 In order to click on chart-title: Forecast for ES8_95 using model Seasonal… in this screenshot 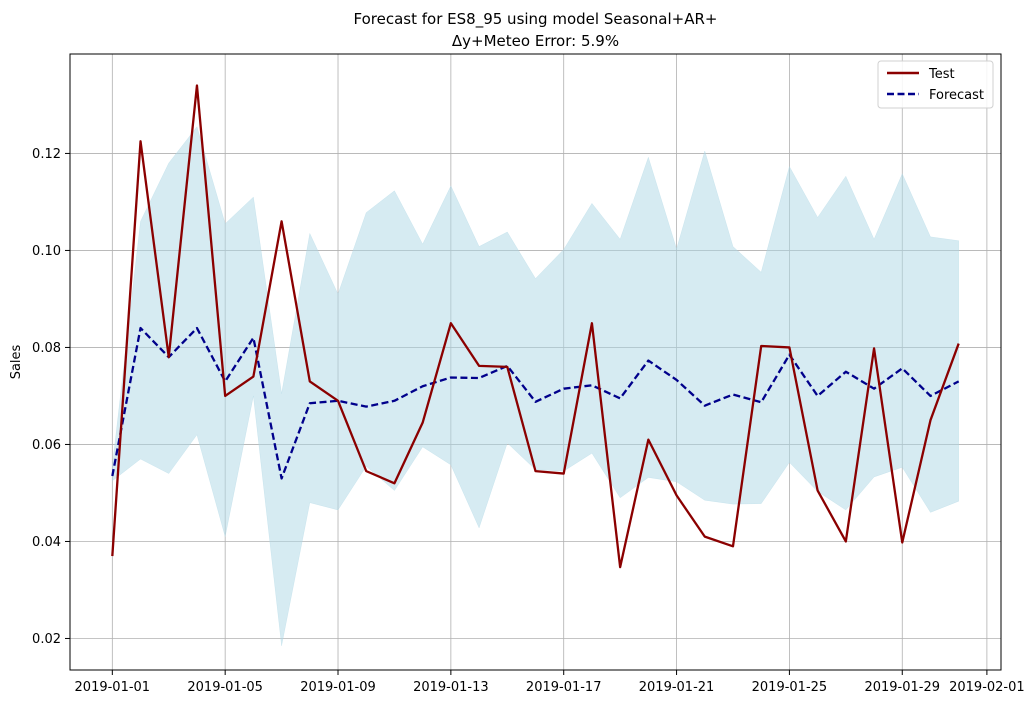, I will do `click(536, 19)`.